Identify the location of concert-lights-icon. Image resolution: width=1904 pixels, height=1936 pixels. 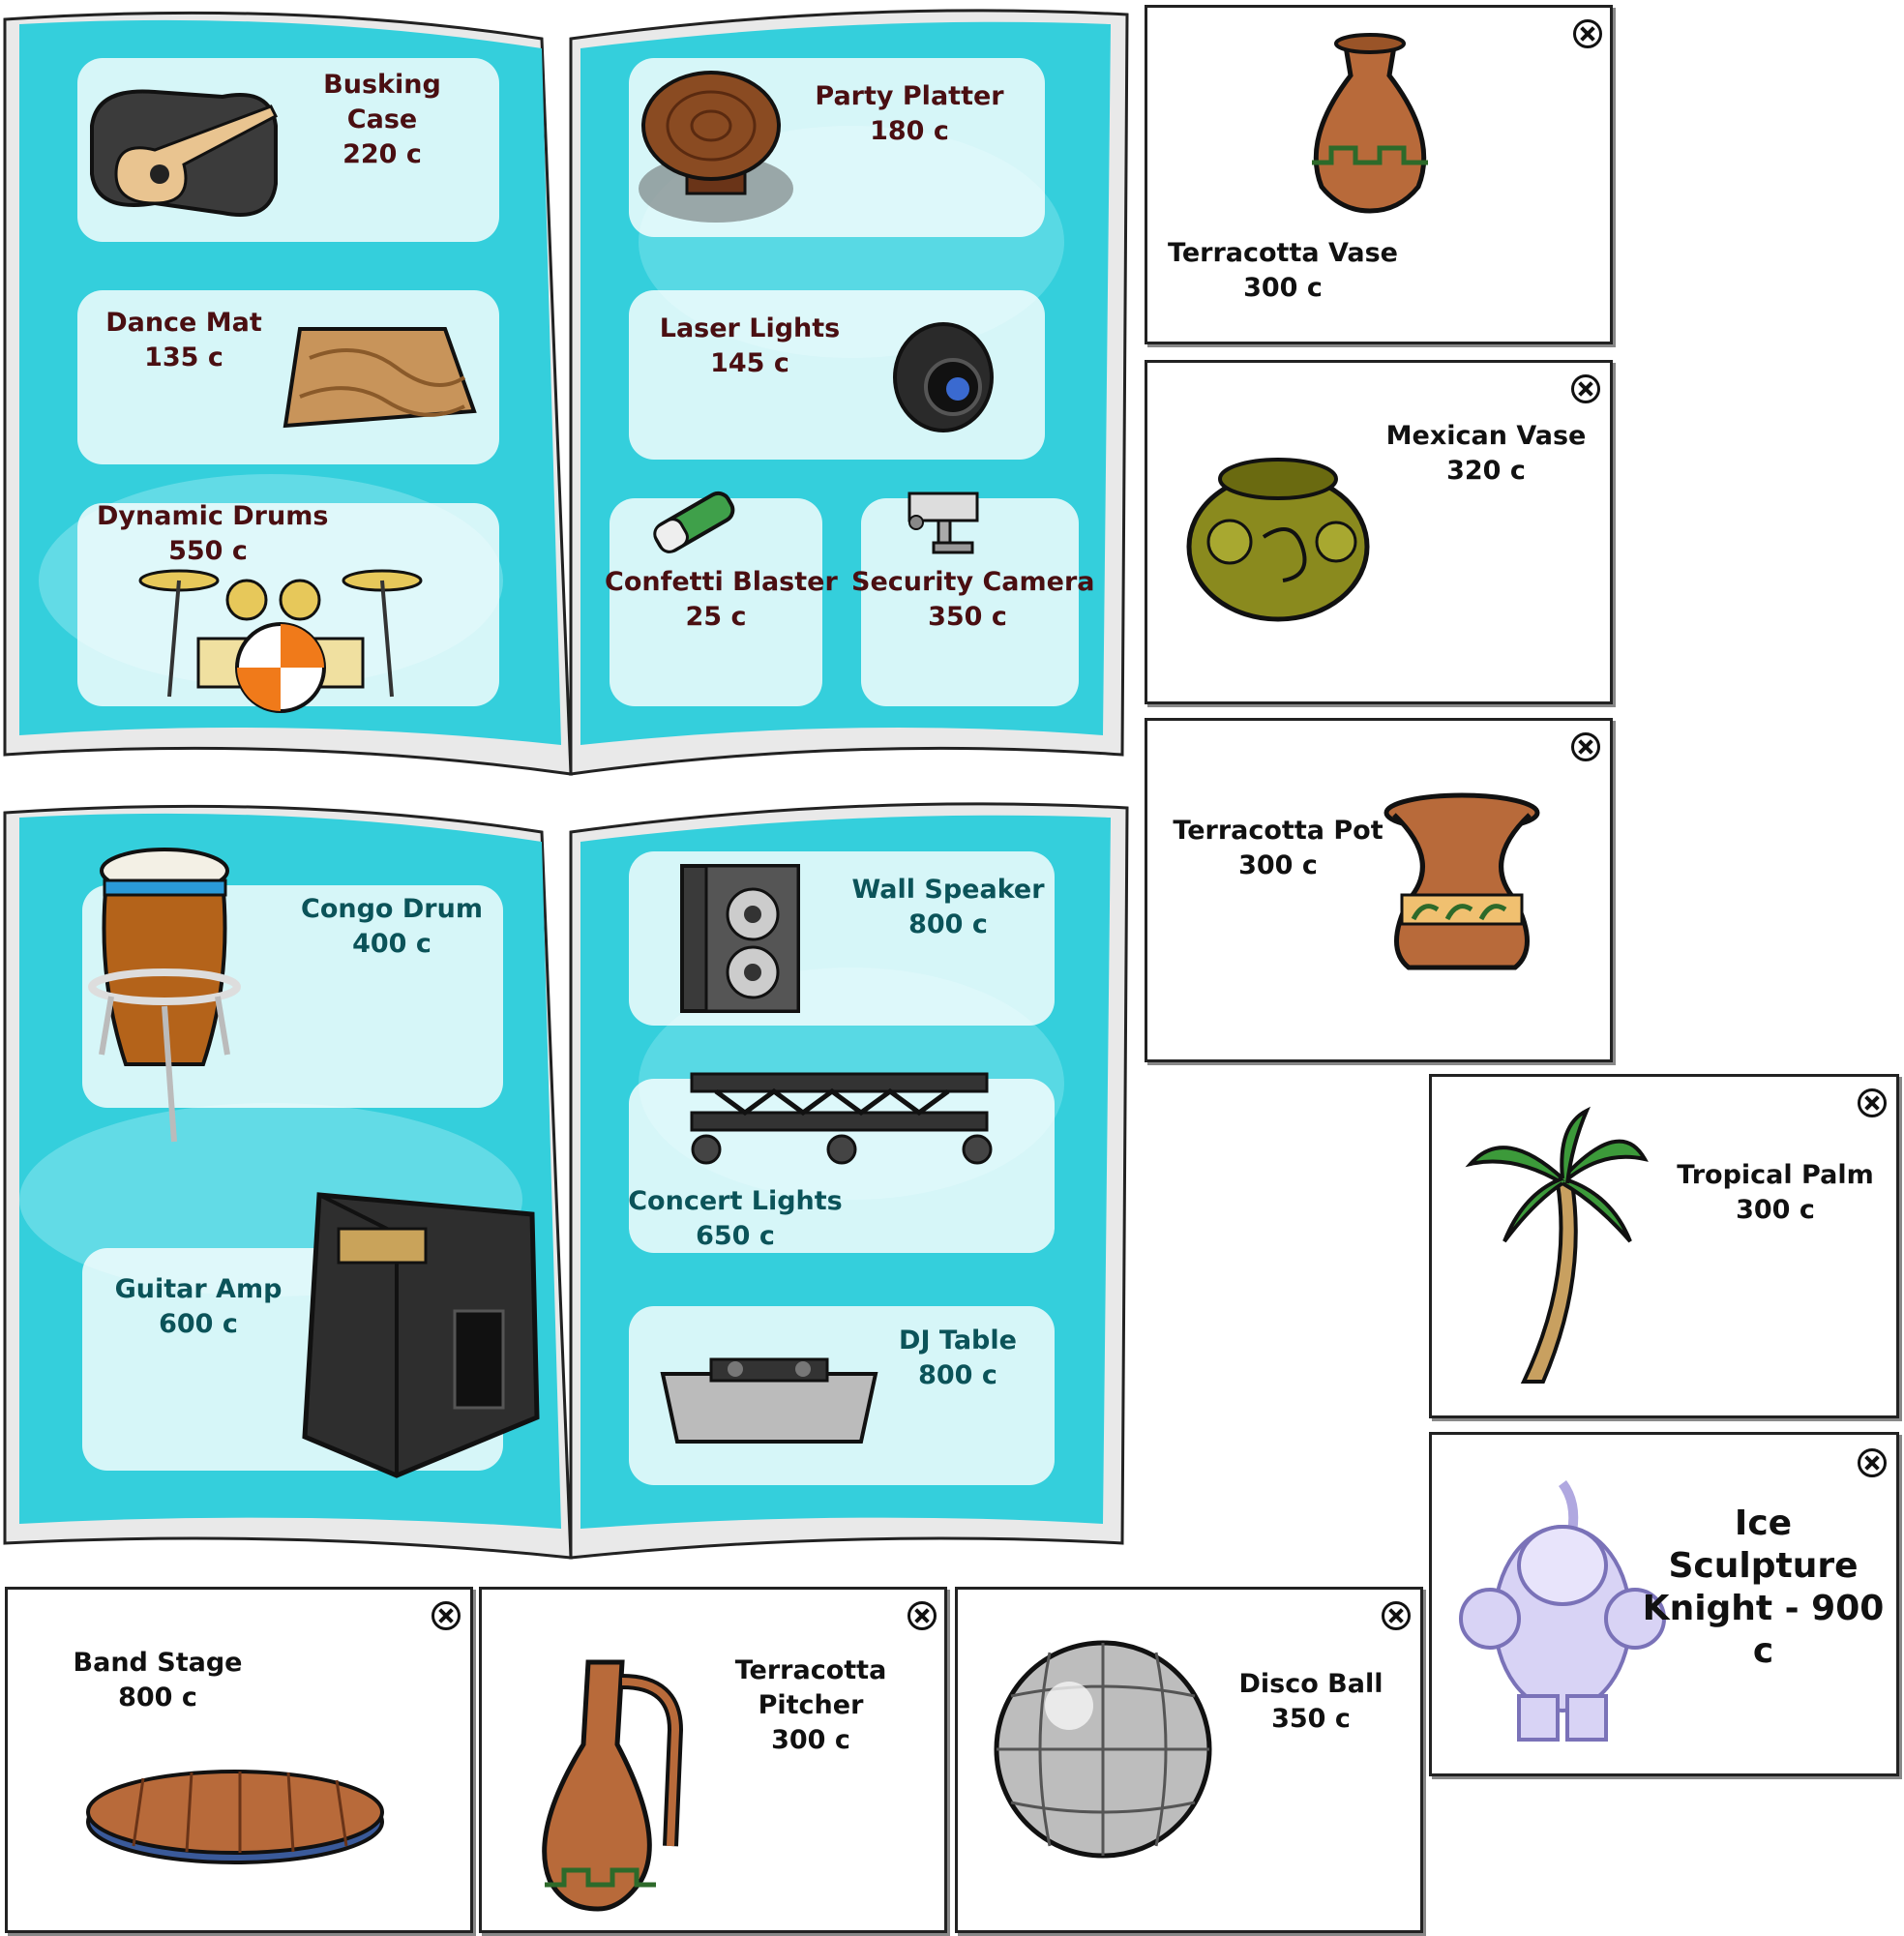
(842, 1118).